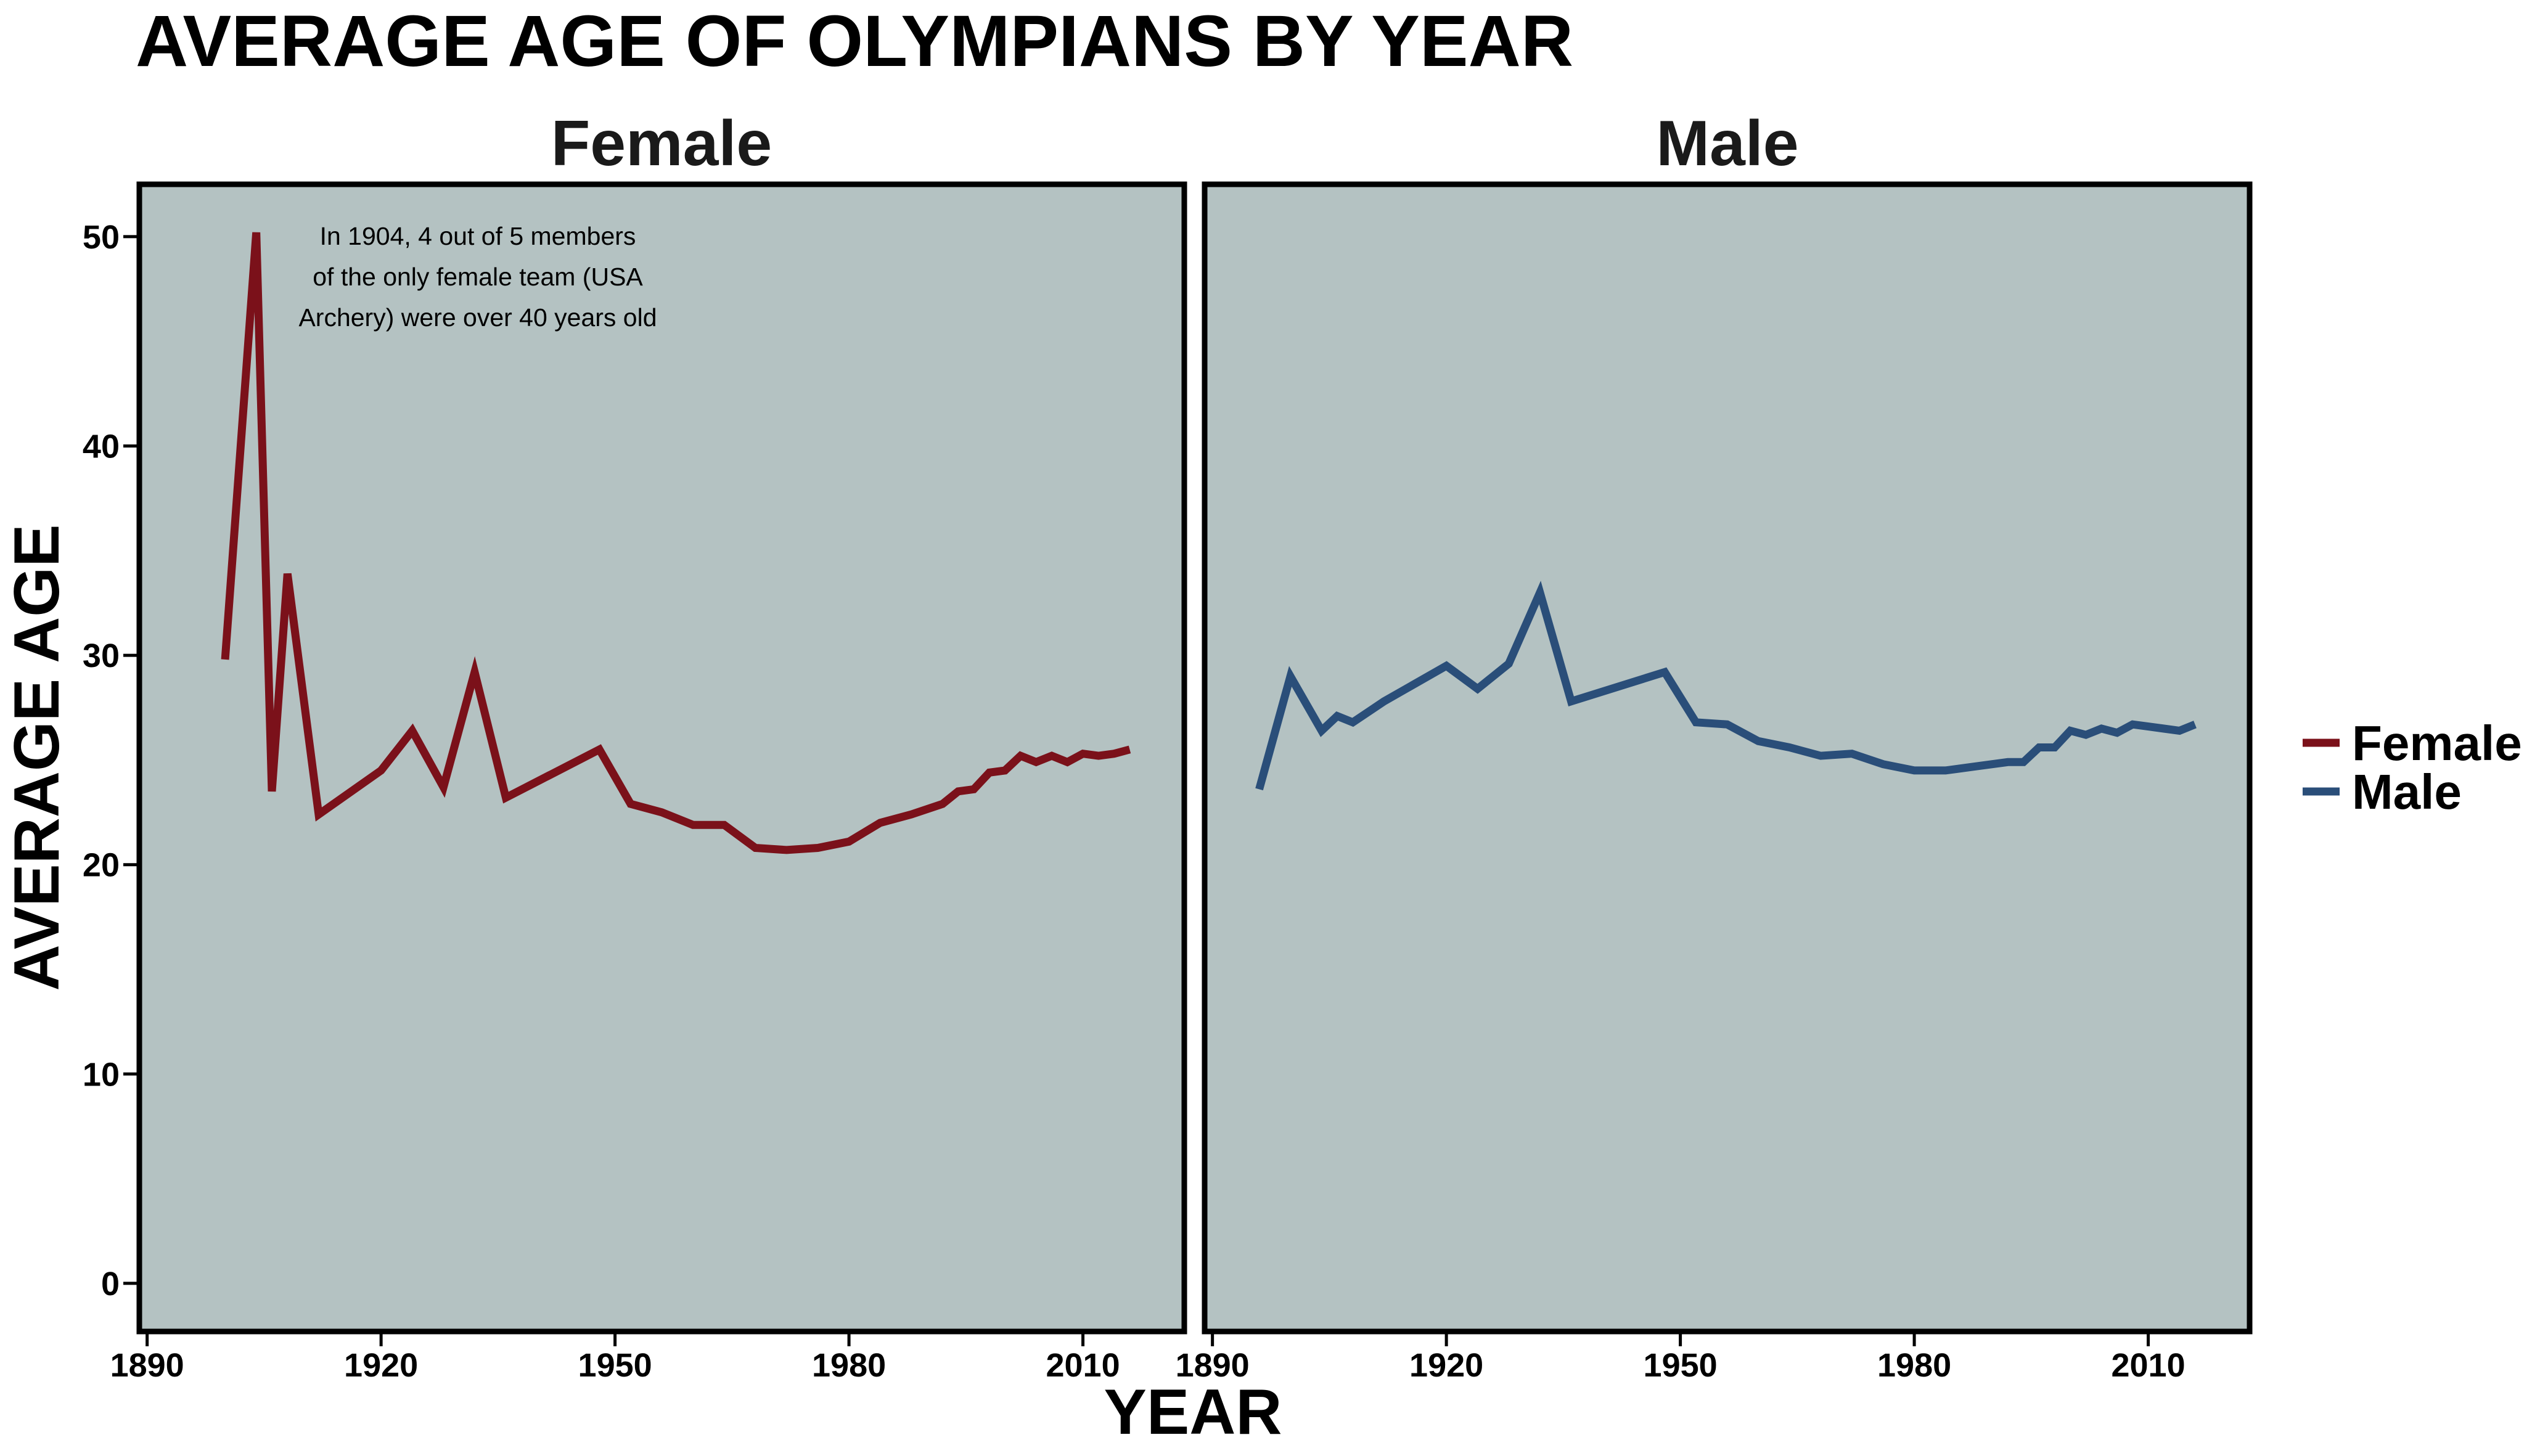  I want to click on y-axis-title: AVERAGE AGE, so click(37, 758).